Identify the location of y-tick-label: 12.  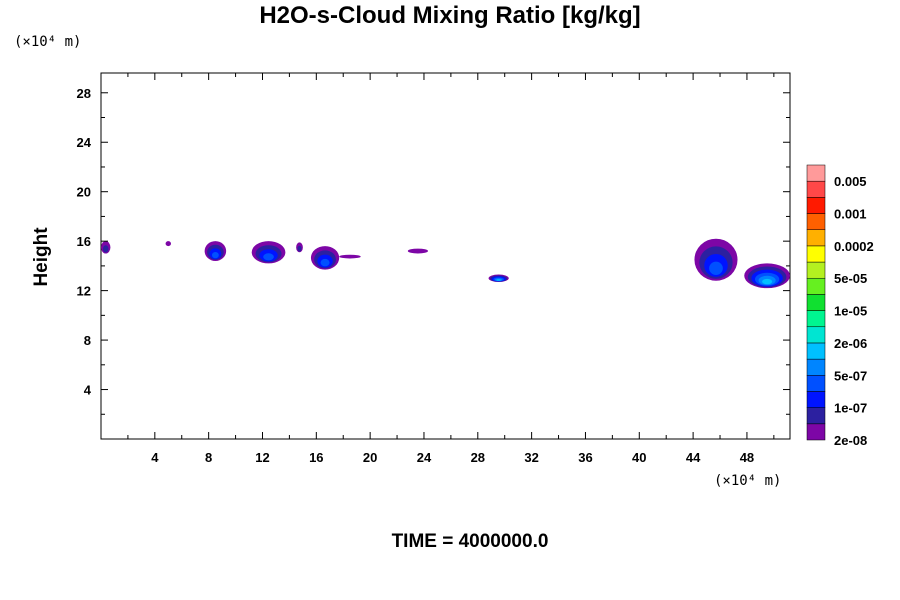
(84, 291).